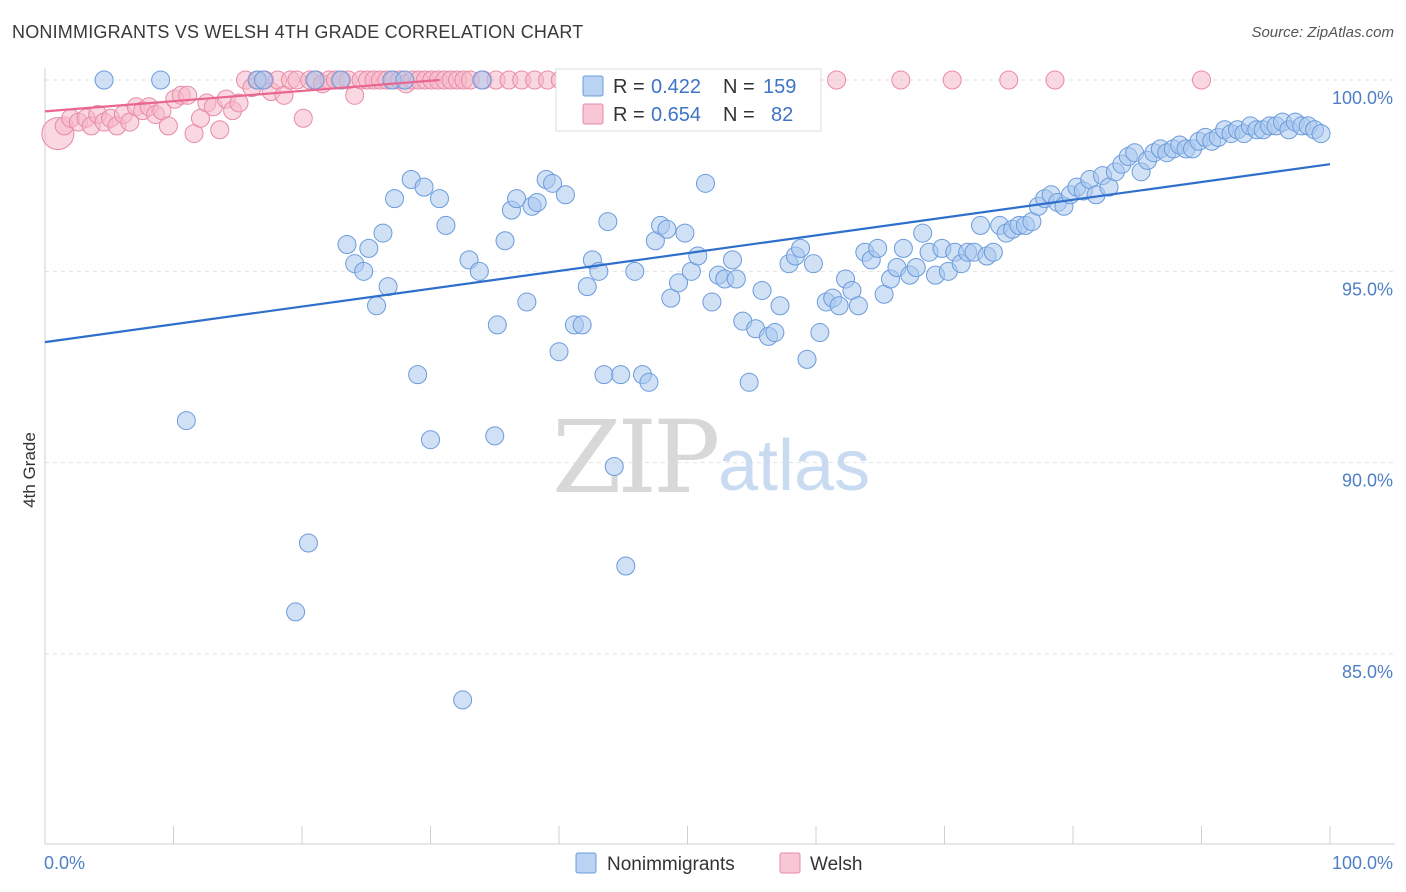 Image resolution: width=1406 pixels, height=892 pixels. Describe the element at coordinates (671, 864) in the screenshot. I see `legend-label-nonimmigrants: Nonimmigrants` at that location.